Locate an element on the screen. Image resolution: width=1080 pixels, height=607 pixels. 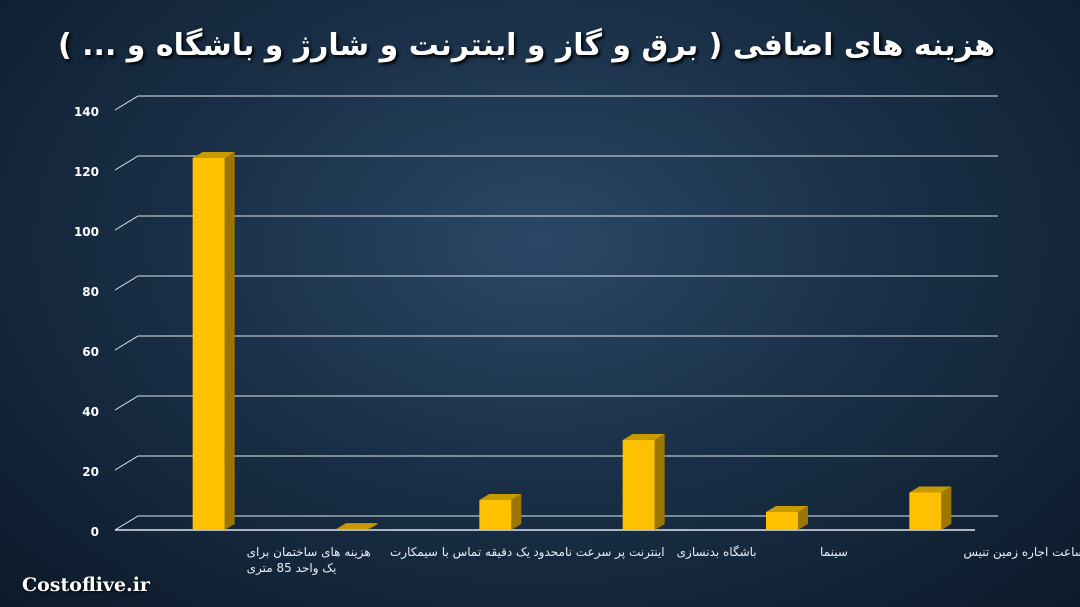
watermark: Costoflive.ir is located at coordinates (86, 585).